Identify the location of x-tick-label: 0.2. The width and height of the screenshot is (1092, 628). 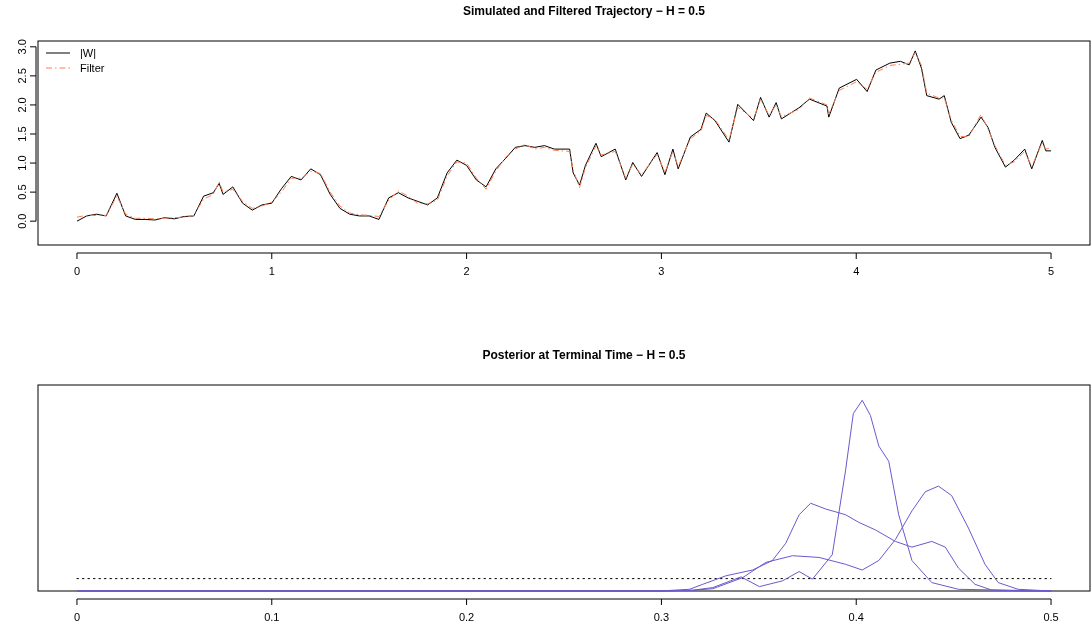
(466, 617).